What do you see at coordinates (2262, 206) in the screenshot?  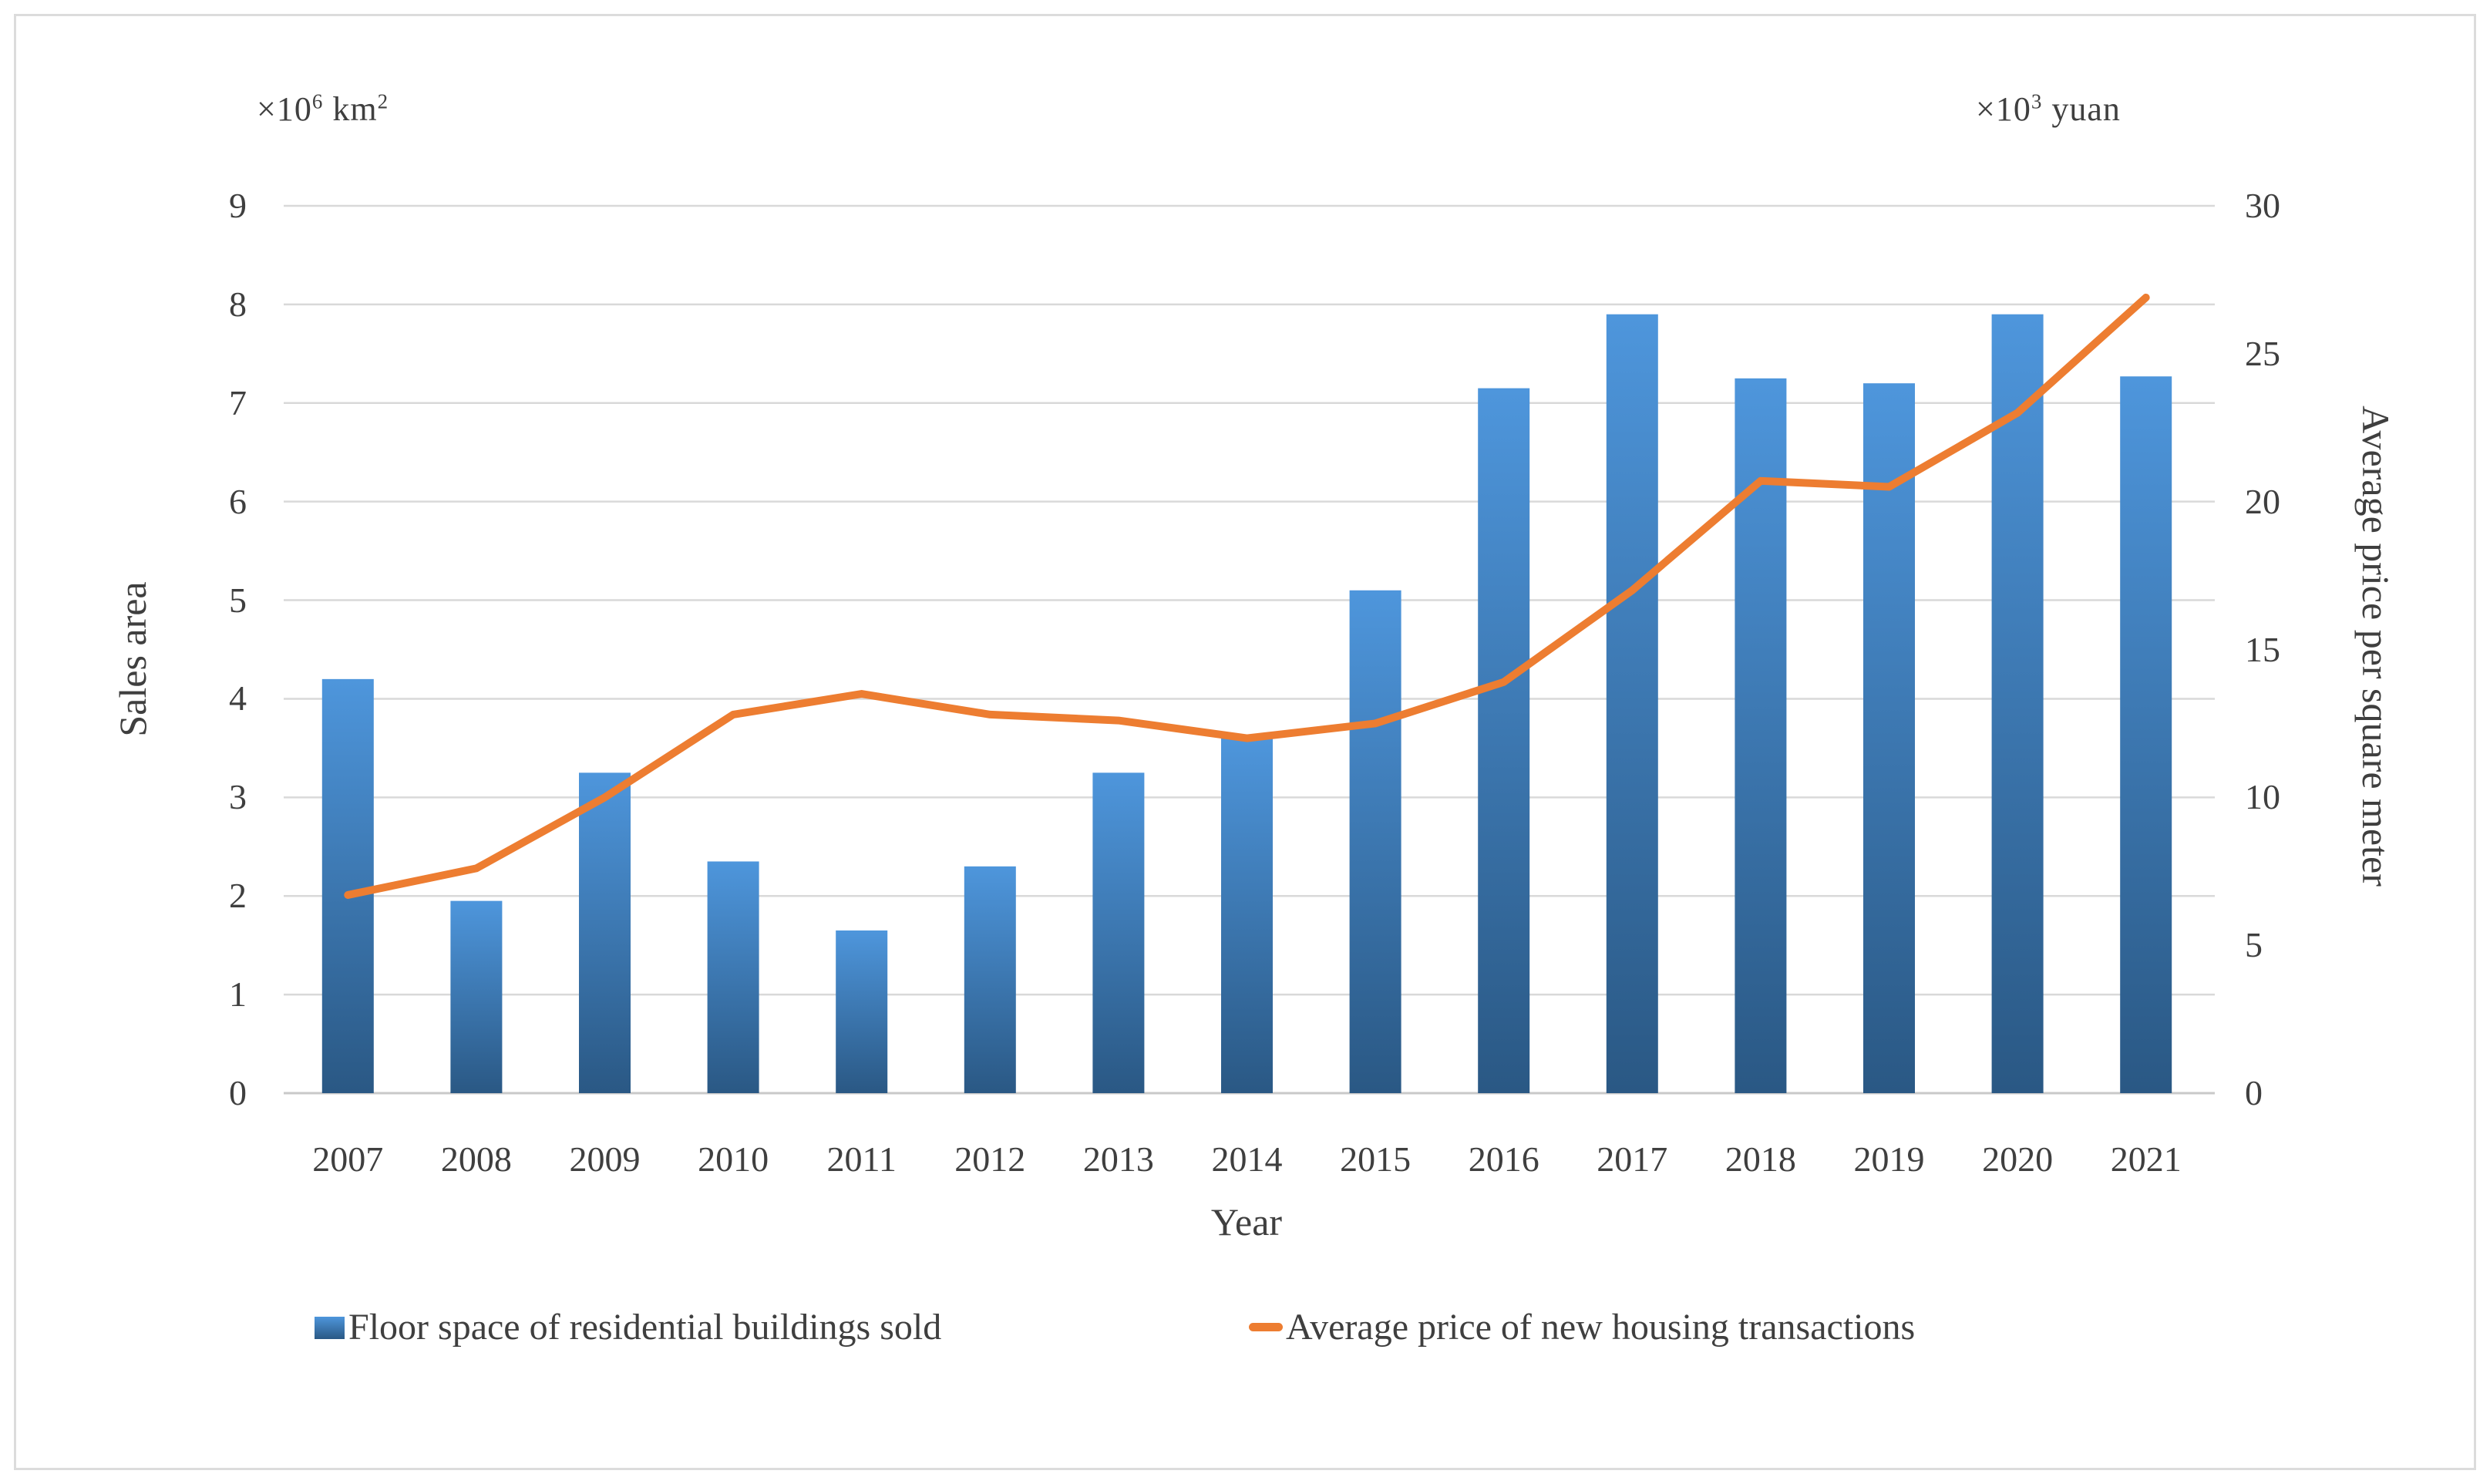 I see `right-tick-30: 30` at bounding box center [2262, 206].